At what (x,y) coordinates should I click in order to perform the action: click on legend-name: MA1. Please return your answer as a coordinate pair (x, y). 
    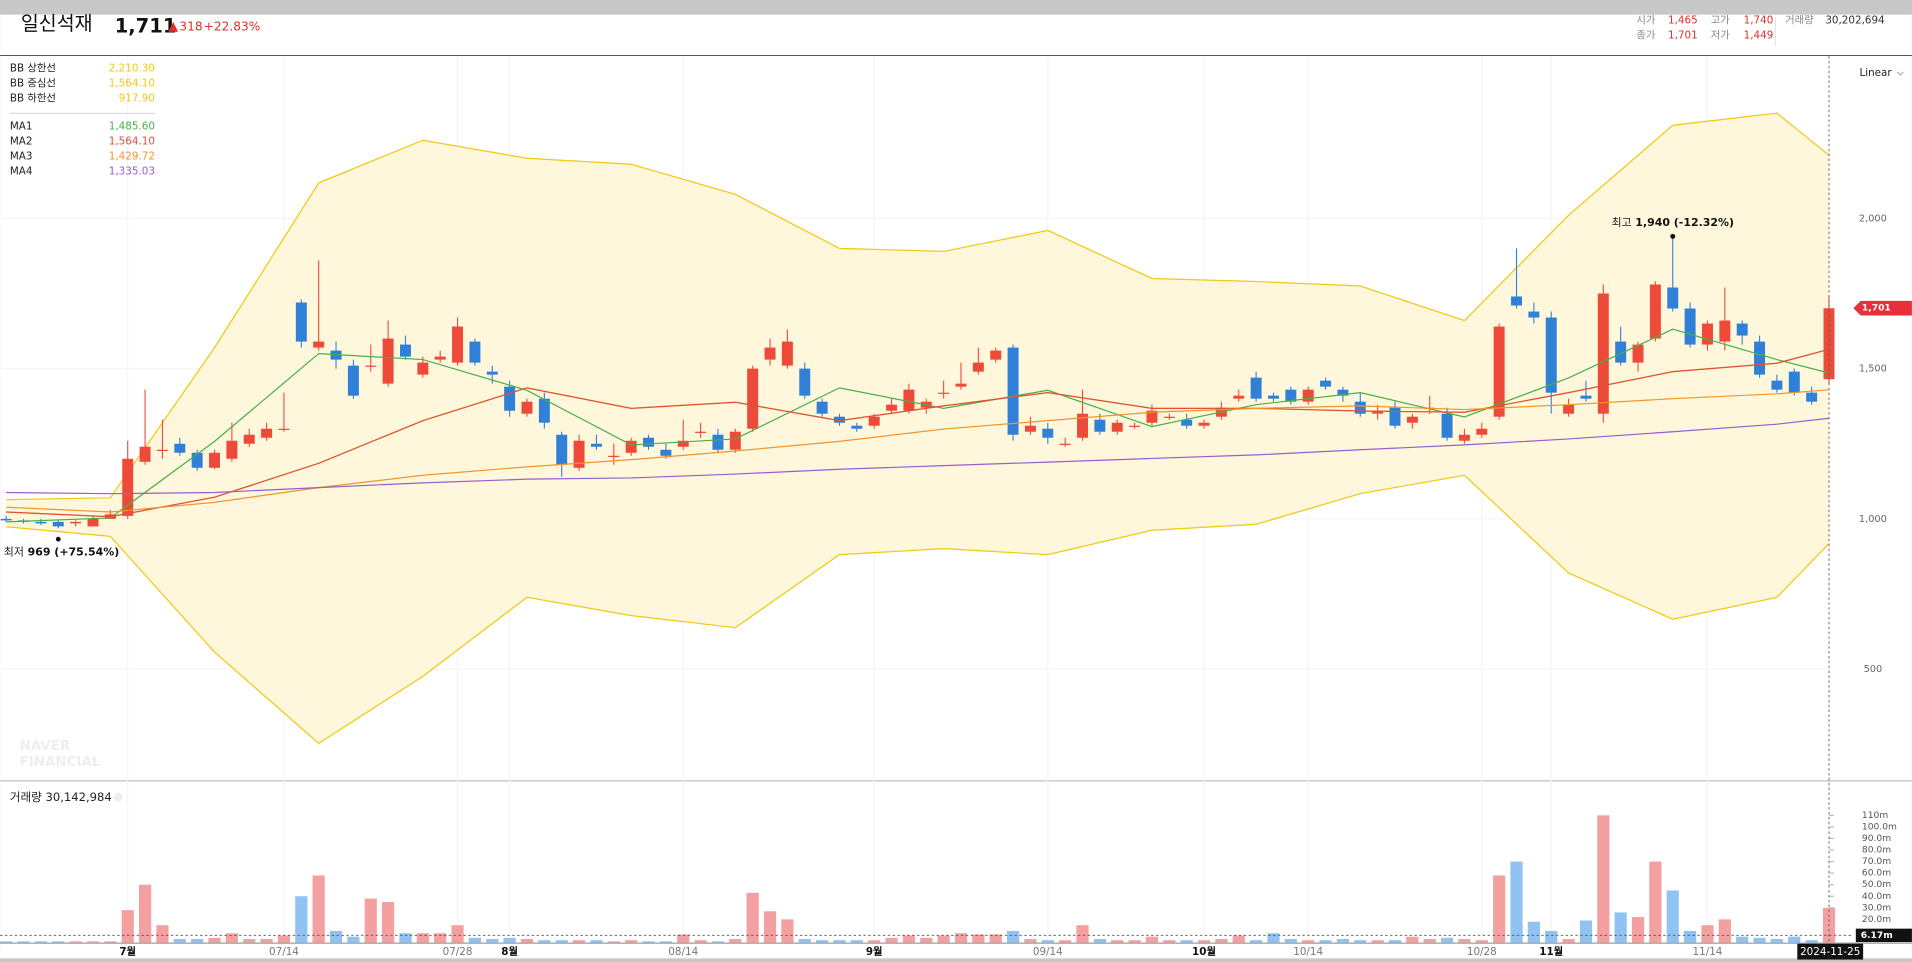
    Looking at the image, I should click on (21, 127).